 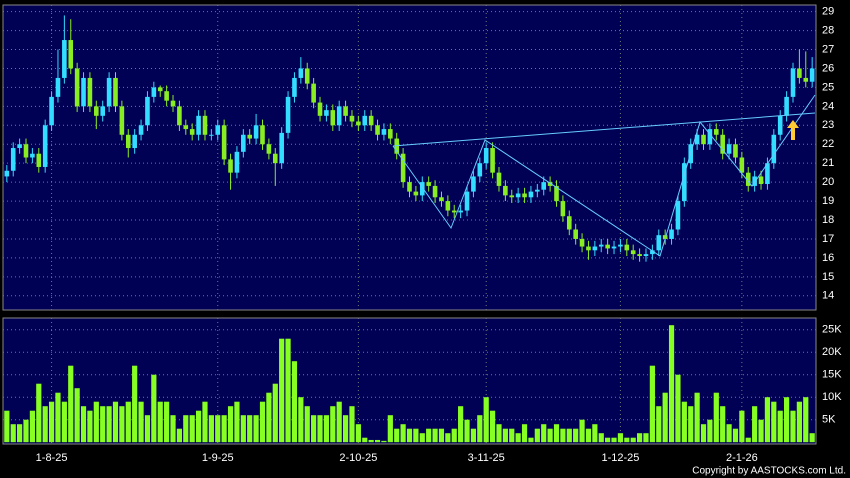 I want to click on x-tick-label: 2-1-26, so click(x=742, y=458).